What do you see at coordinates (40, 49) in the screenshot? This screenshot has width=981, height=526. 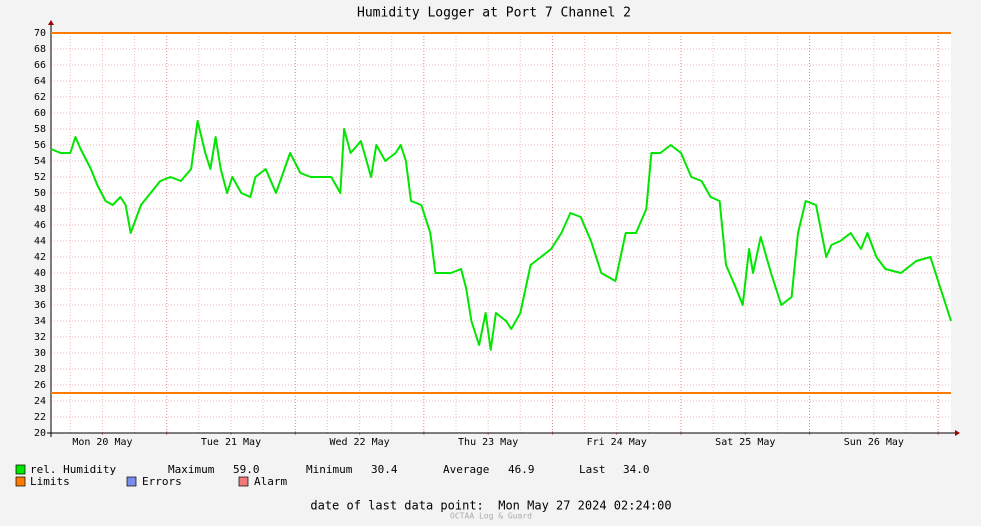 I see `y-tick-label: 68` at bounding box center [40, 49].